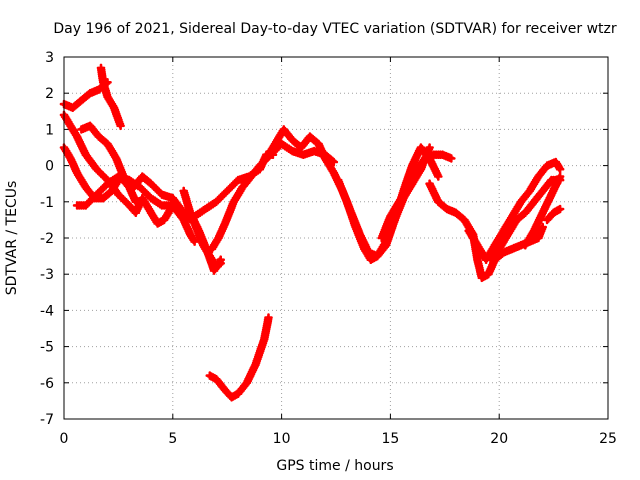  I want to click on y-tick-label: -2, so click(47, 239).